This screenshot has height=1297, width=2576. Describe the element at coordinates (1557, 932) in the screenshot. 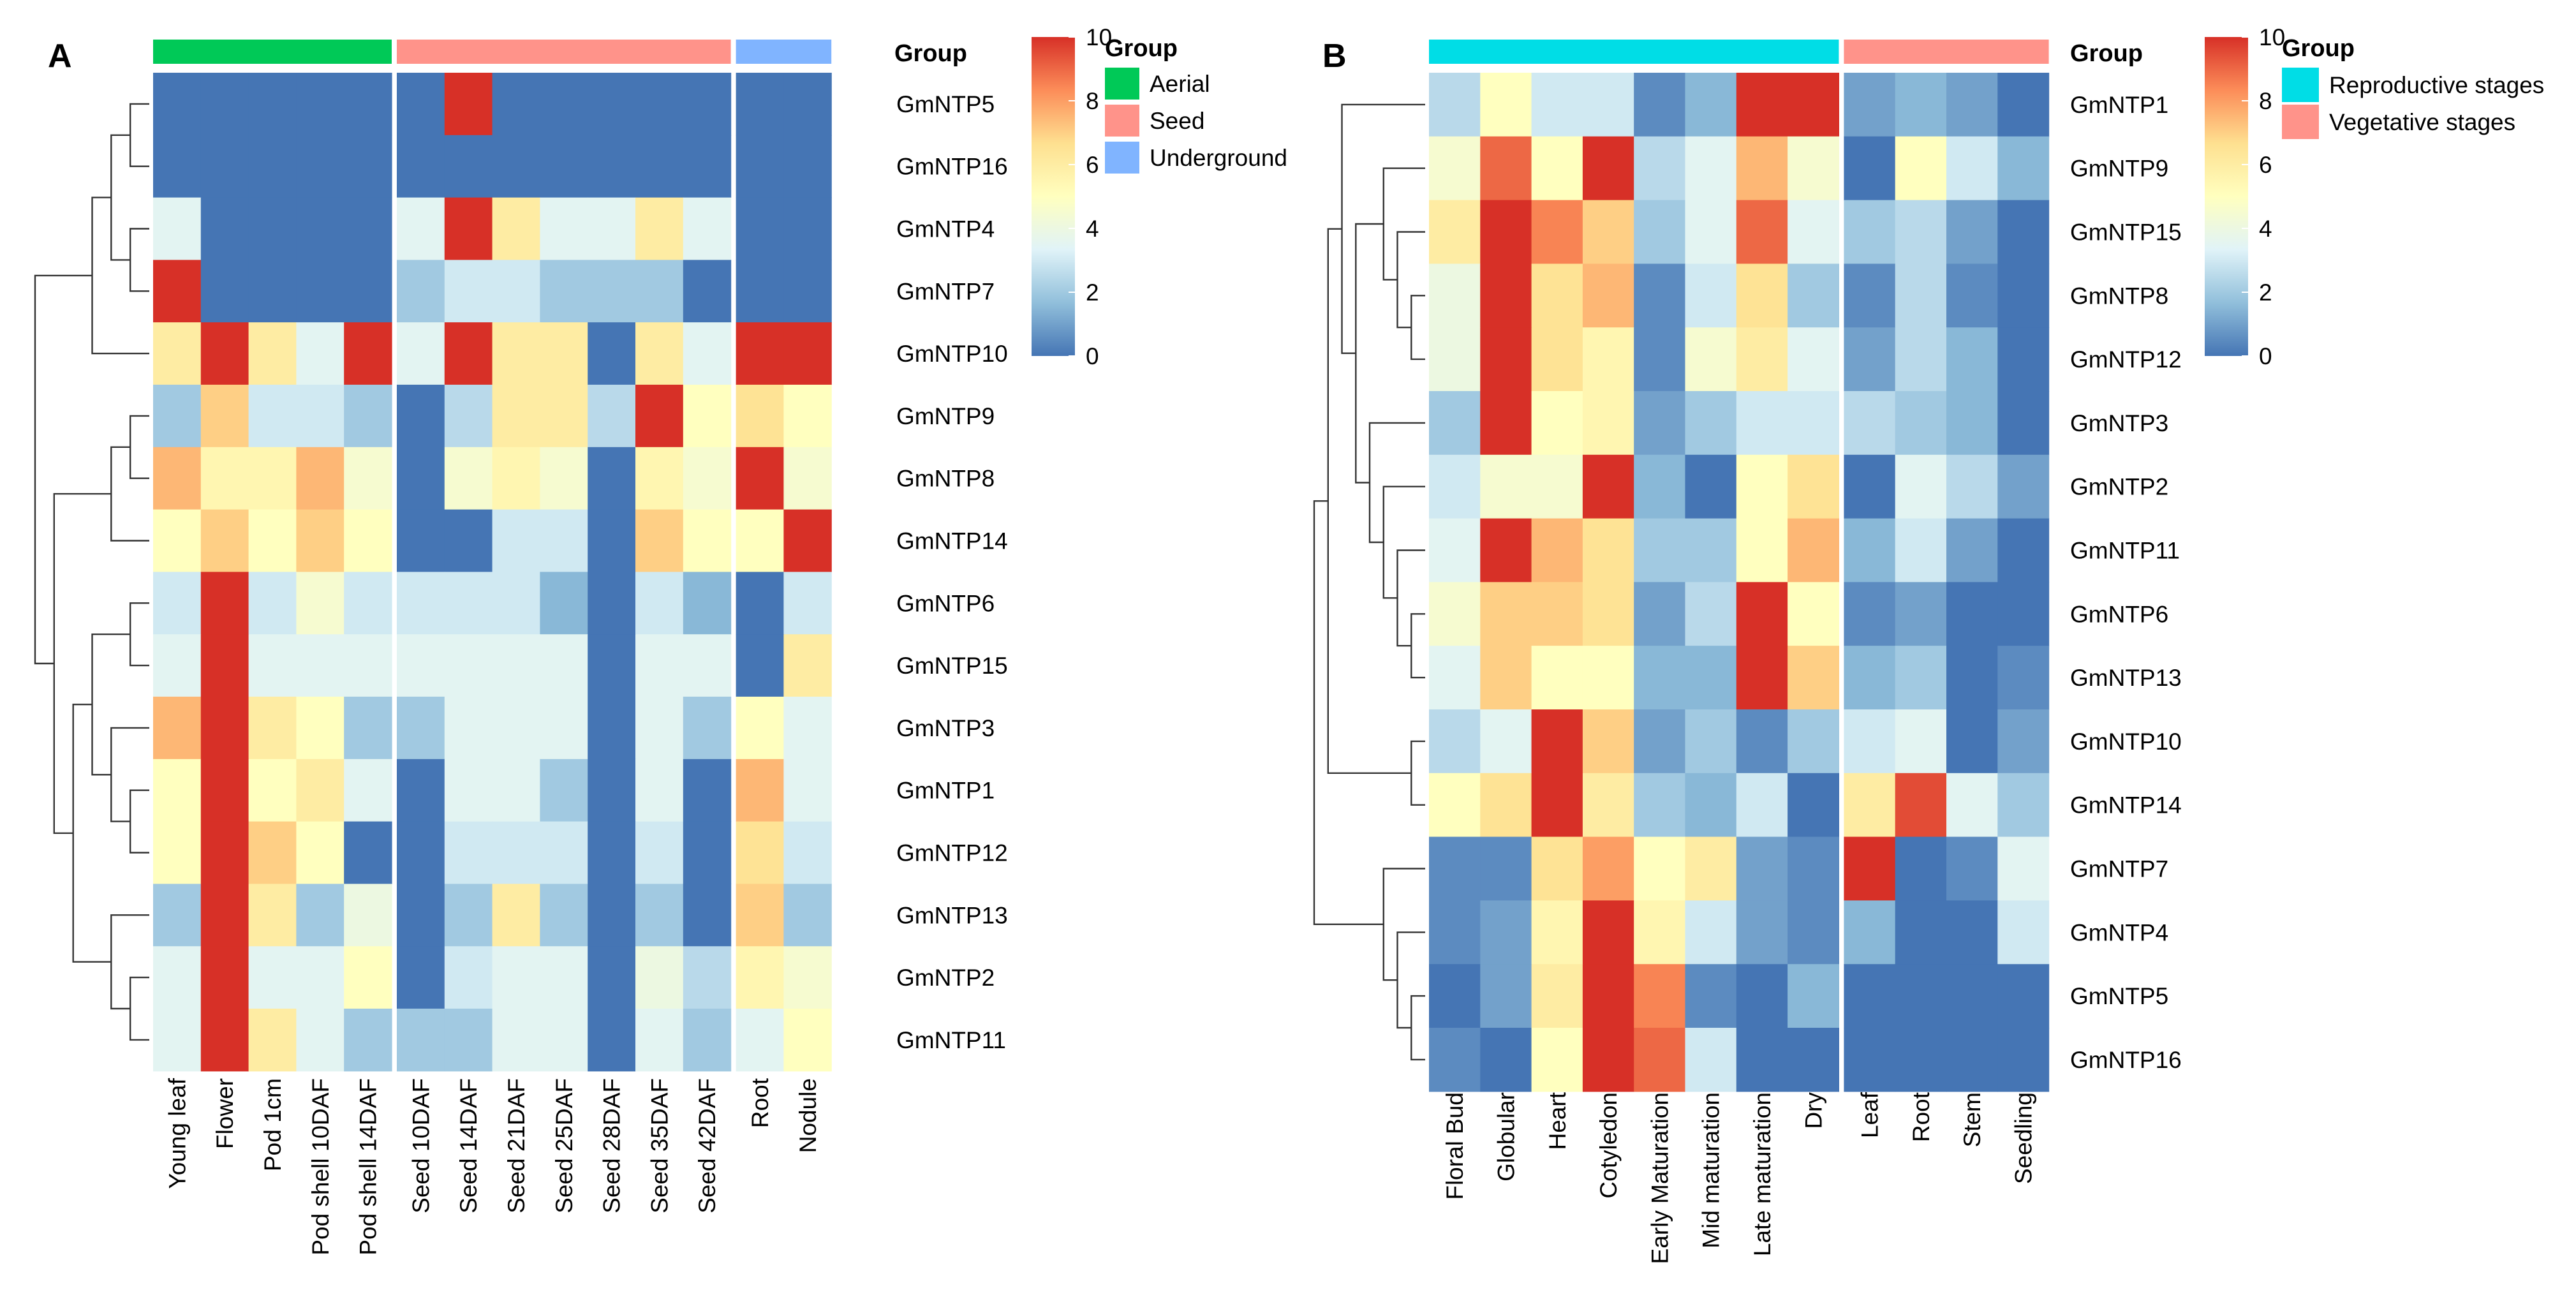

I see `panel-b-cell-gmntp4-heart` at that location.